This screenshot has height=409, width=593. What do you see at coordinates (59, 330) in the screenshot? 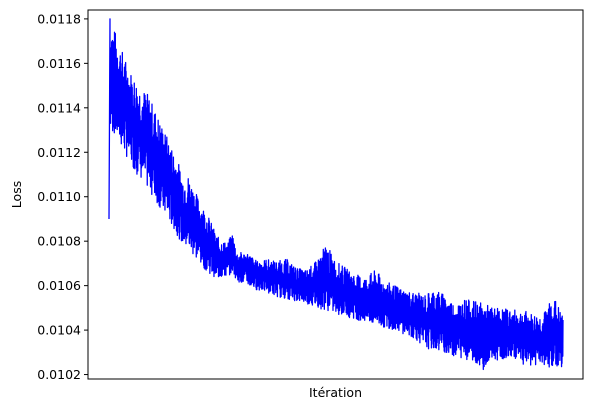
I see `y-tick-label: 0.0104` at bounding box center [59, 330].